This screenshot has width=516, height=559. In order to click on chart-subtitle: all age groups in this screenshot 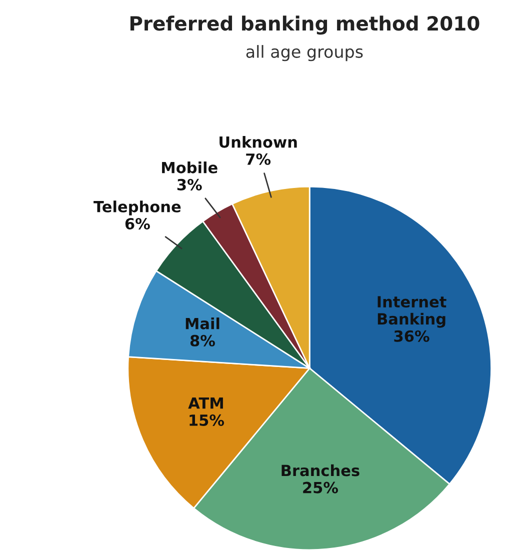, I will do `click(304, 53)`.